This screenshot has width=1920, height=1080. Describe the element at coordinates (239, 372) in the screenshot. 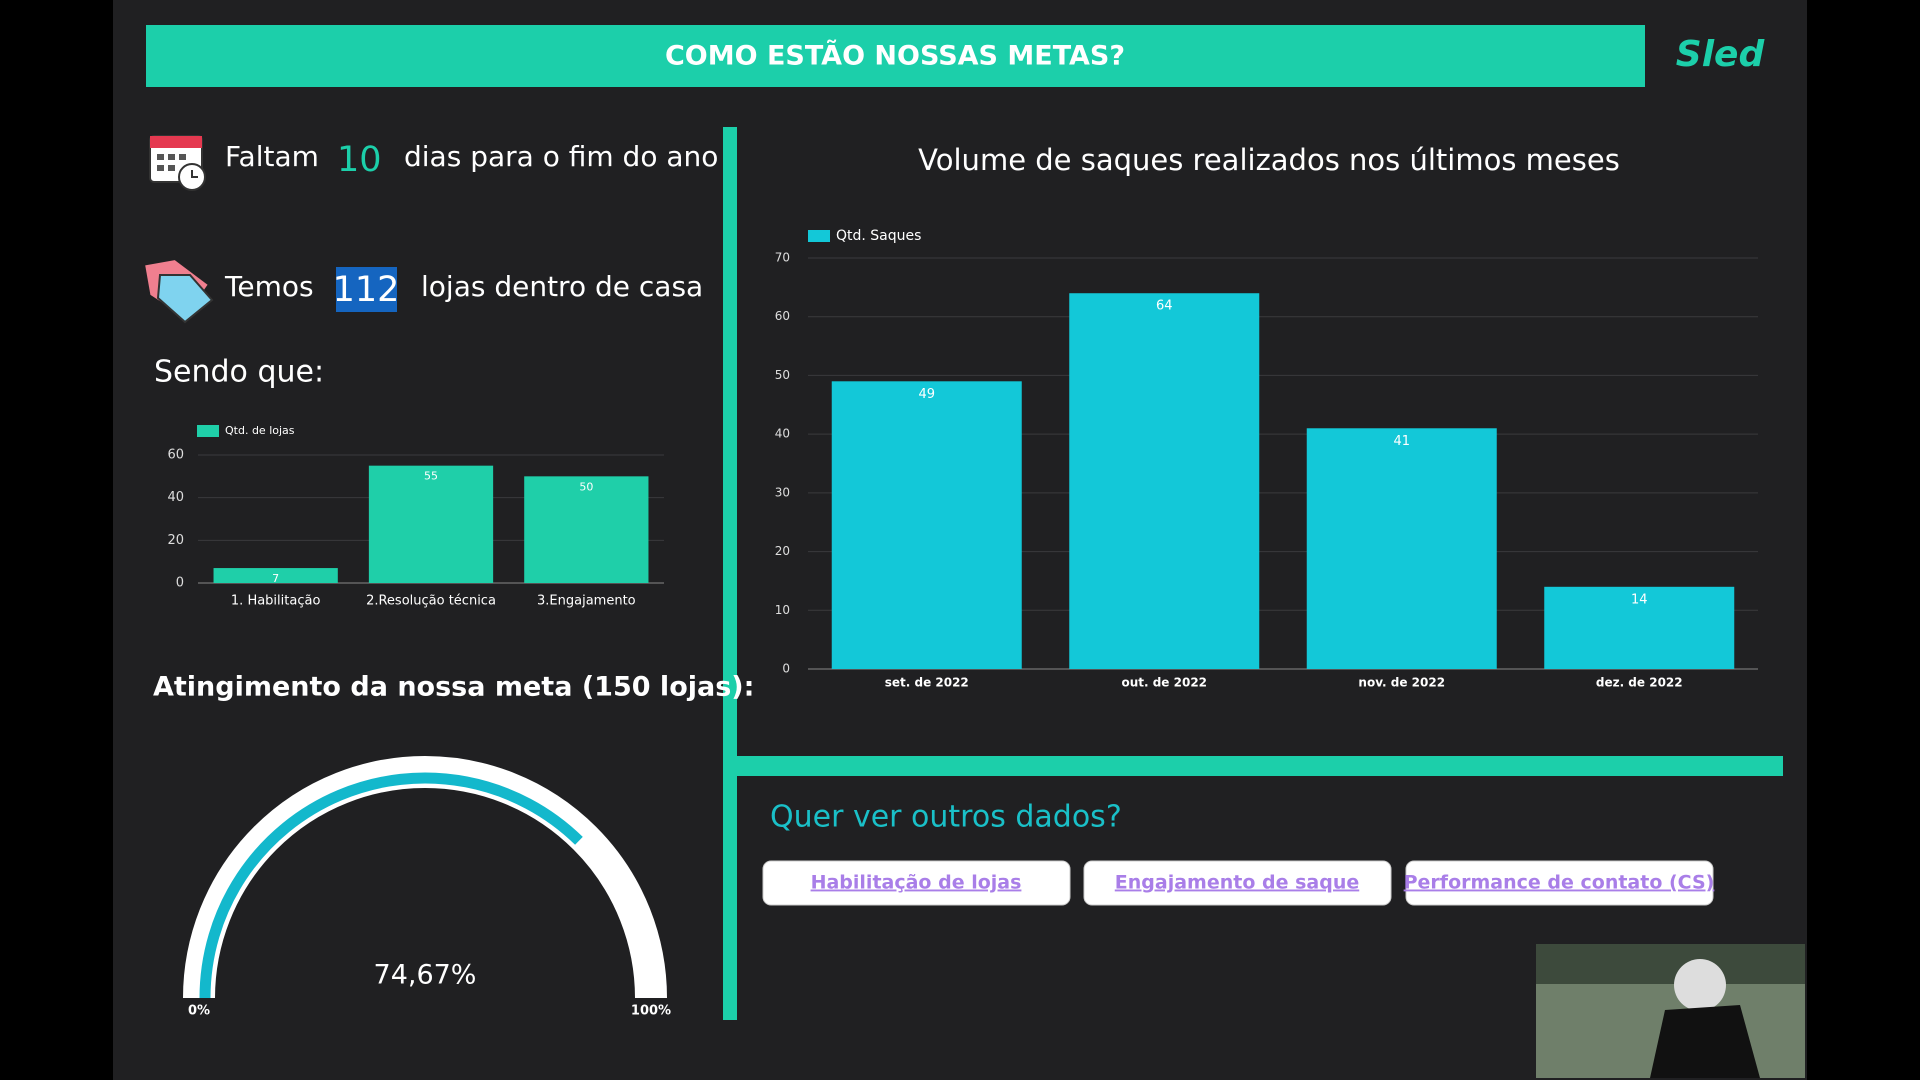

I see `section-title: Sendo que:` at that location.